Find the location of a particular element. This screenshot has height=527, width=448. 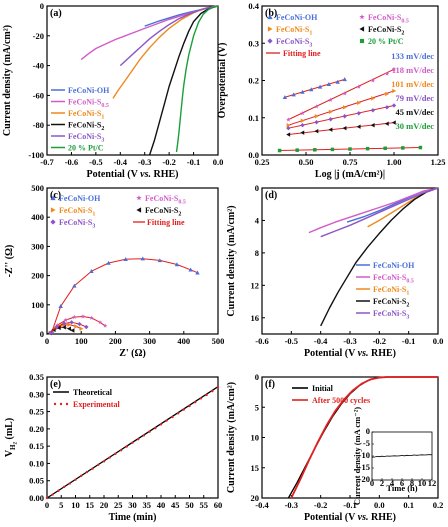

y-tick-label: 200 is located at coordinates (37, 276).